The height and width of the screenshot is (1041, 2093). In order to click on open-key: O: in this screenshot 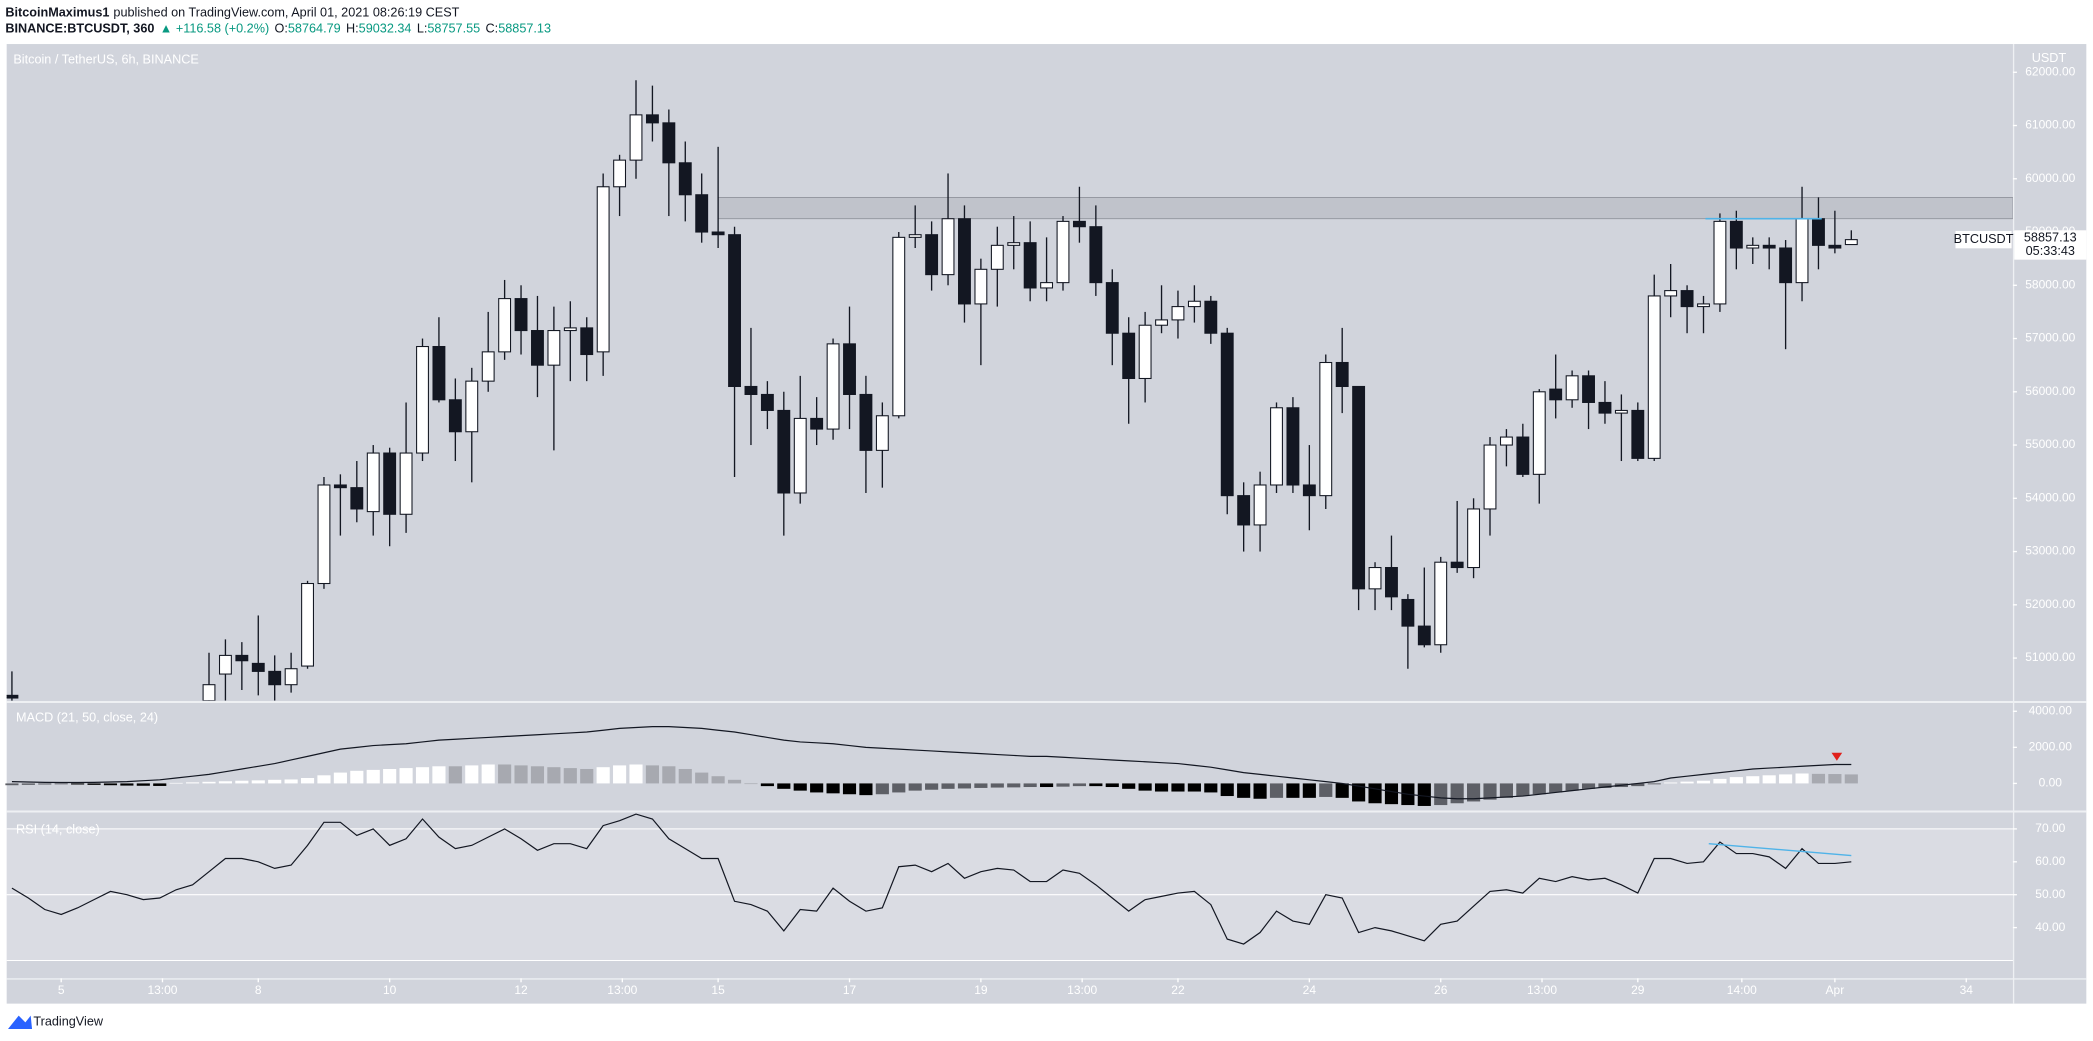, I will do `click(281, 29)`.